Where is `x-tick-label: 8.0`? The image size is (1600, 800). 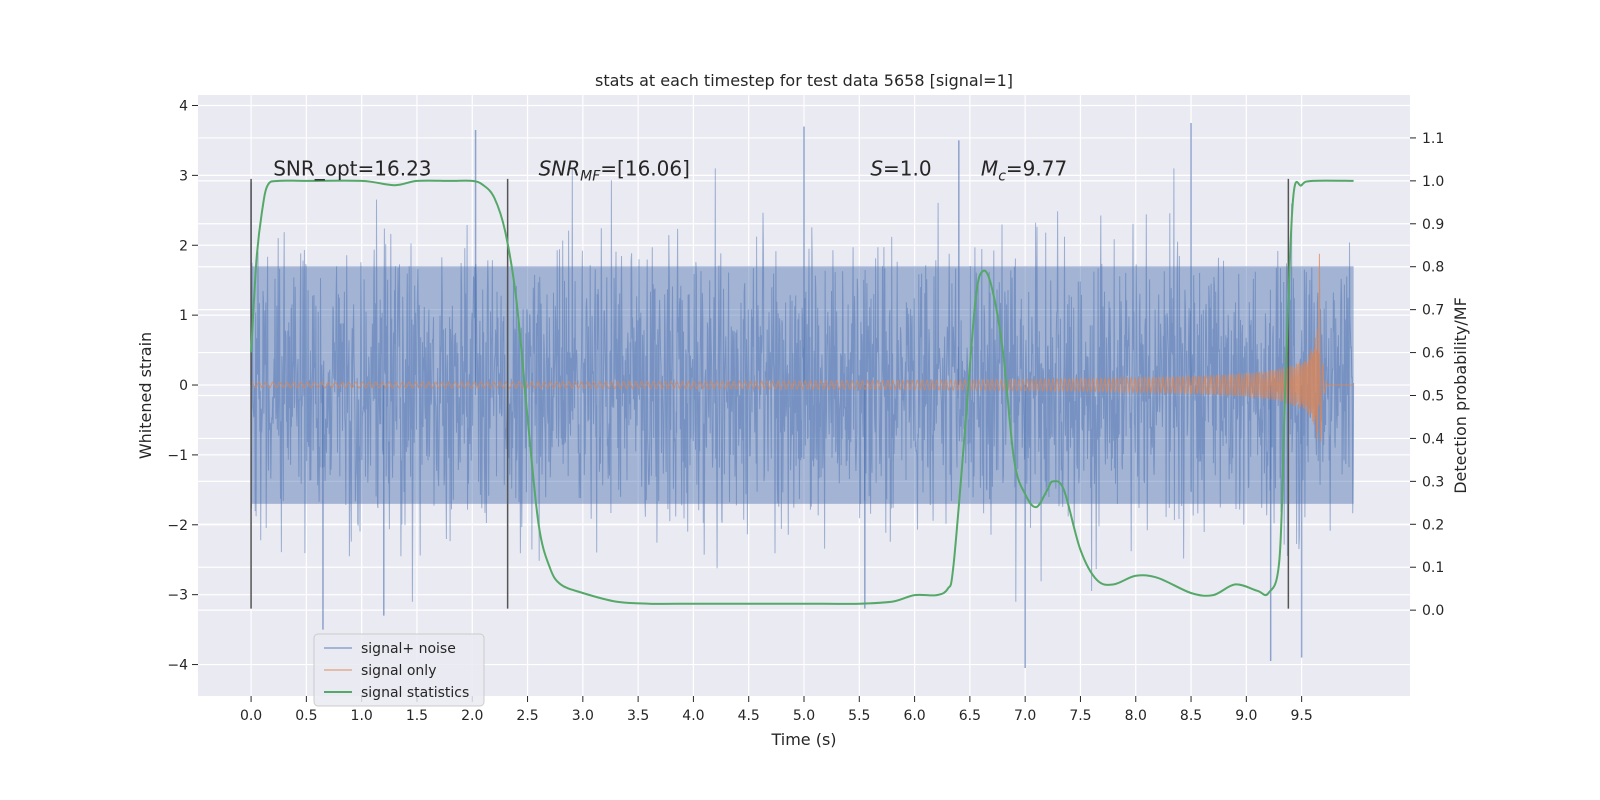
x-tick-label: 8.0 is located at coordinates (1136, 716).